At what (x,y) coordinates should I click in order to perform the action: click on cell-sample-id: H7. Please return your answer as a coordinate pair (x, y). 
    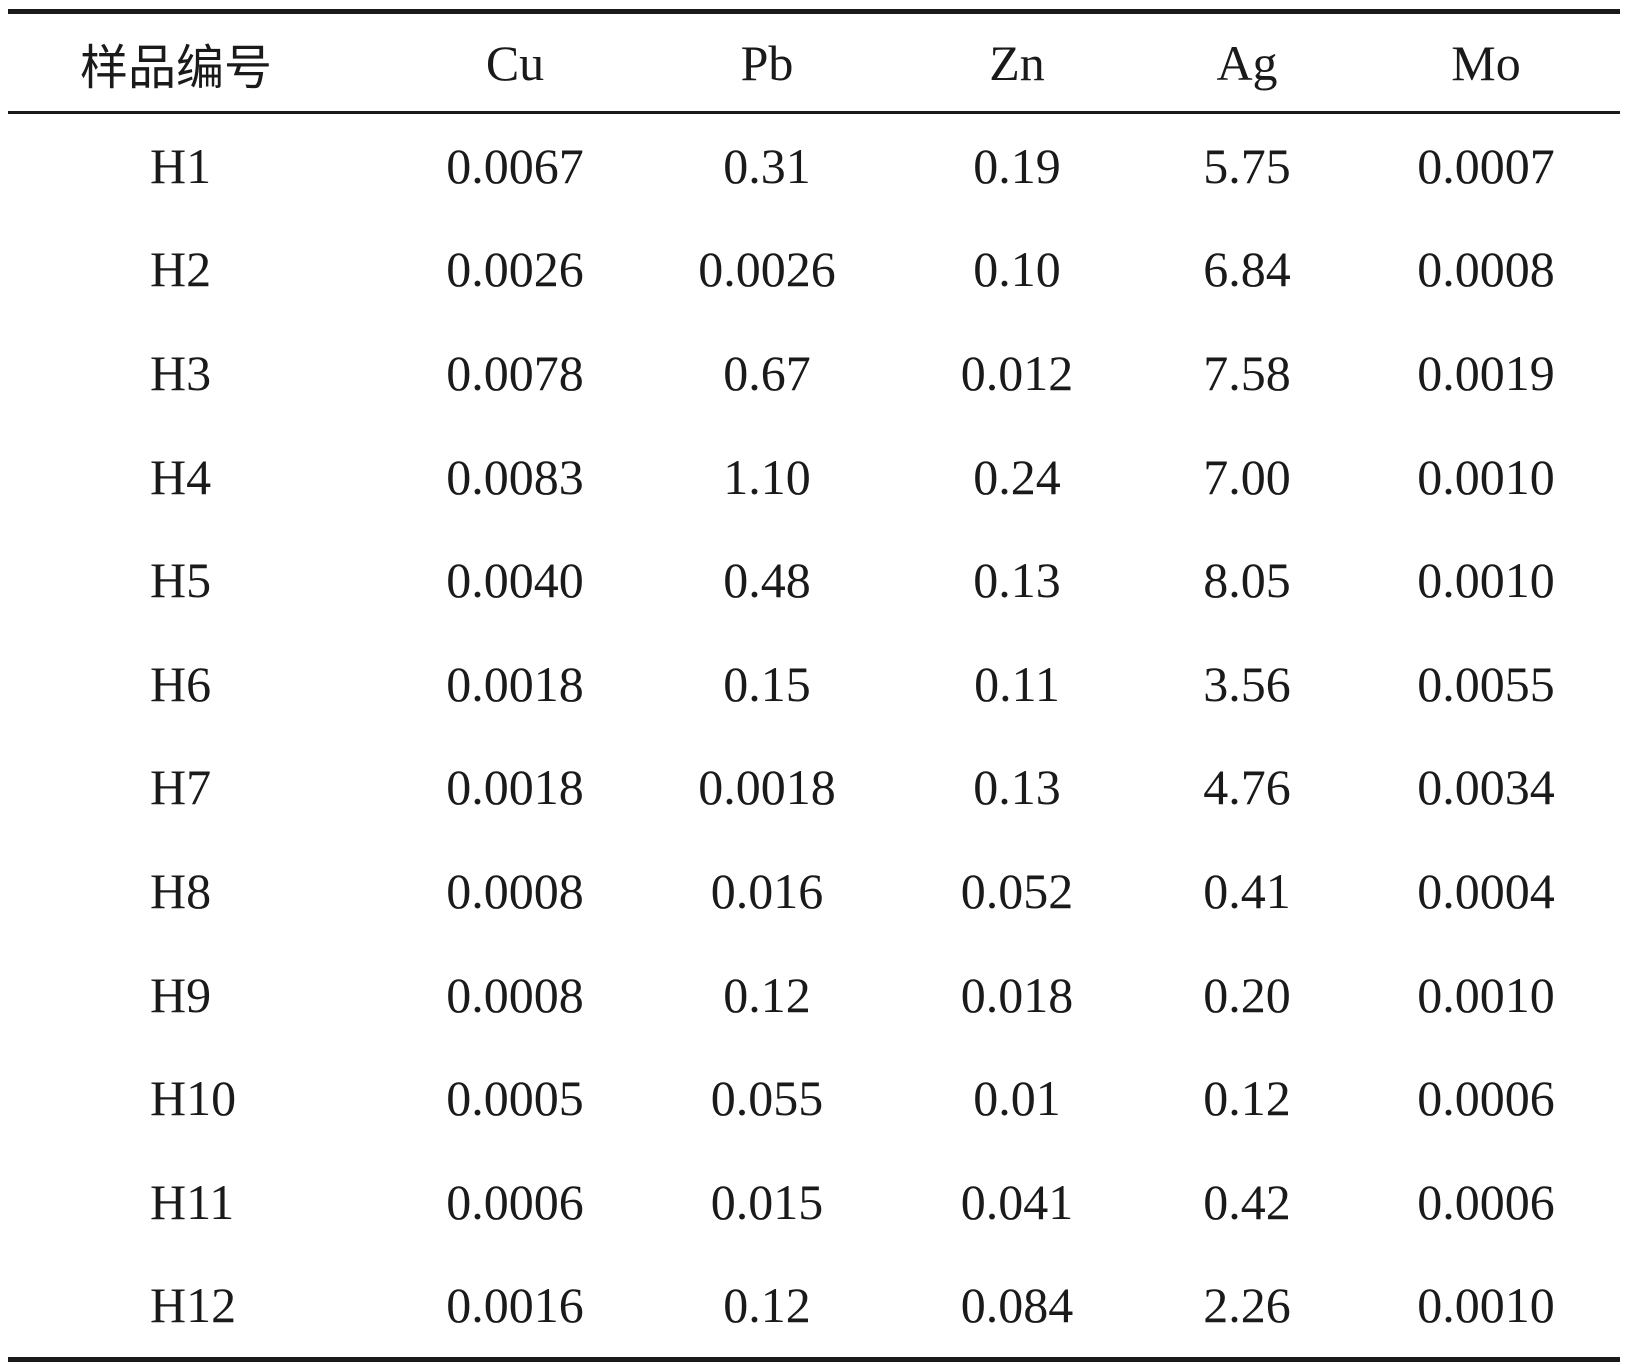
    Looking at the image, I should click on (181, 787).